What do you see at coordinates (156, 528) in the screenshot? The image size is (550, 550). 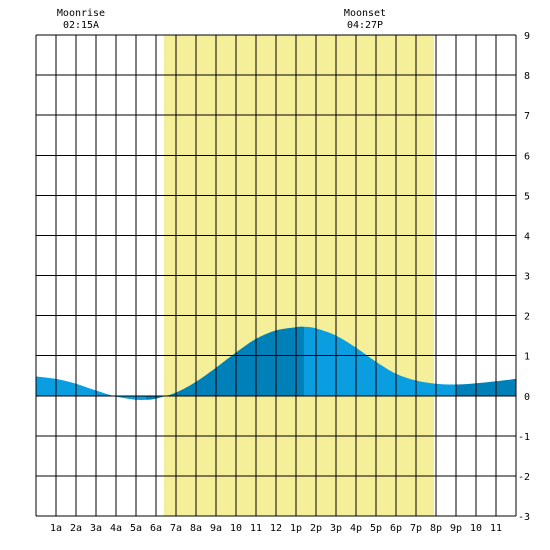 I see `x-tick-label: 6a` at bounding box center [156, 528].